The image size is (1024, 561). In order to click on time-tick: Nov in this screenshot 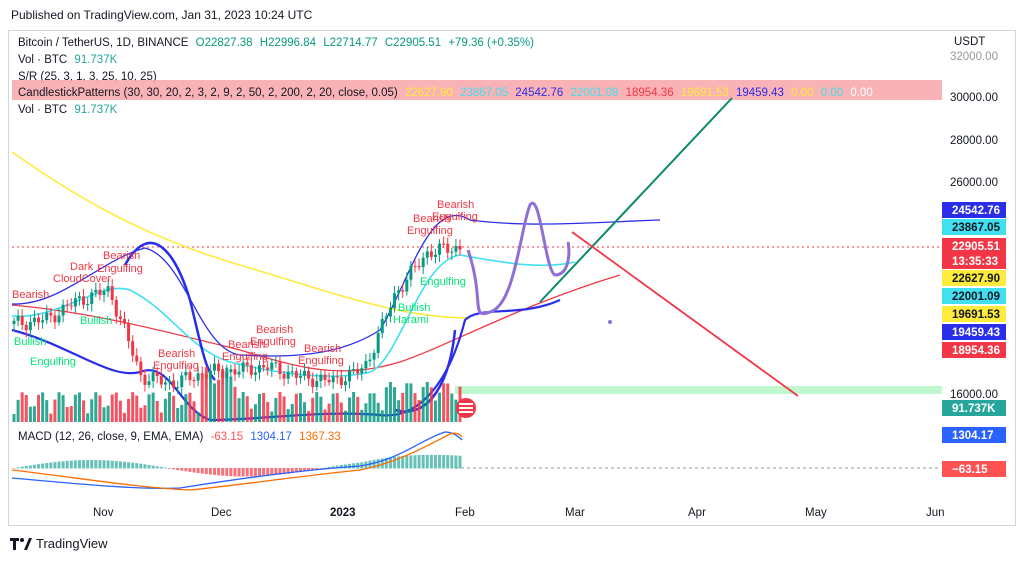, I will do `click(103, 513)`.